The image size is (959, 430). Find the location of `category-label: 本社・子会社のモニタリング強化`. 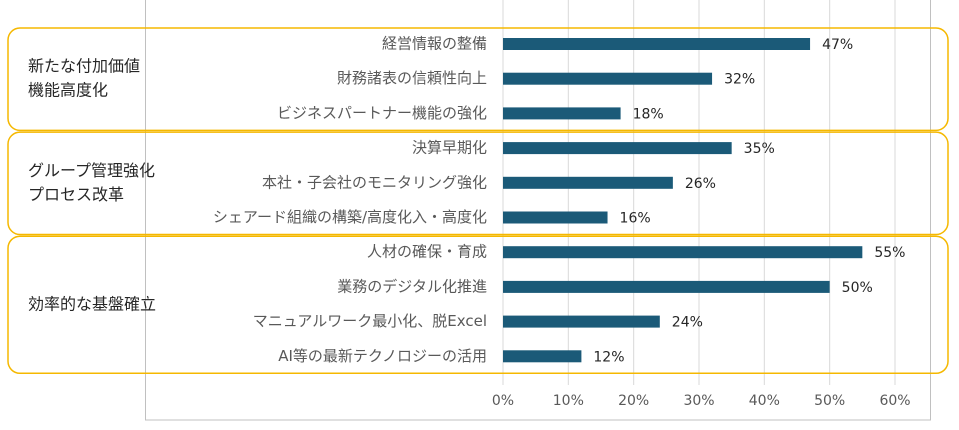

category-label: 本社・子会社のモニタリング強化 is located at coordinates (374, 182).